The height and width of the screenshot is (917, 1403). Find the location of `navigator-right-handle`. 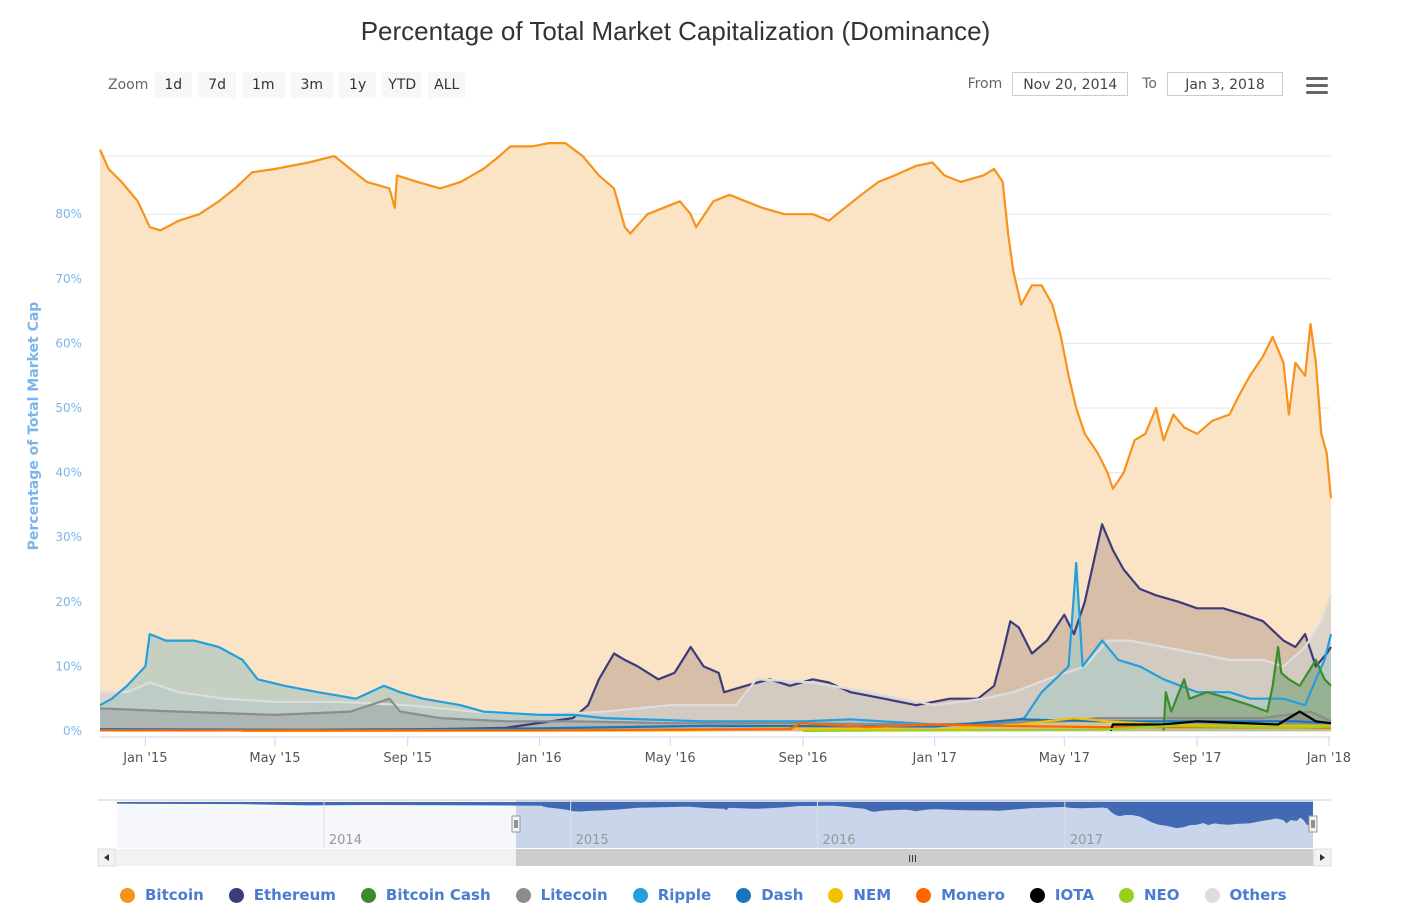

navigator-right-handle is located at coordinates (1313, 824).